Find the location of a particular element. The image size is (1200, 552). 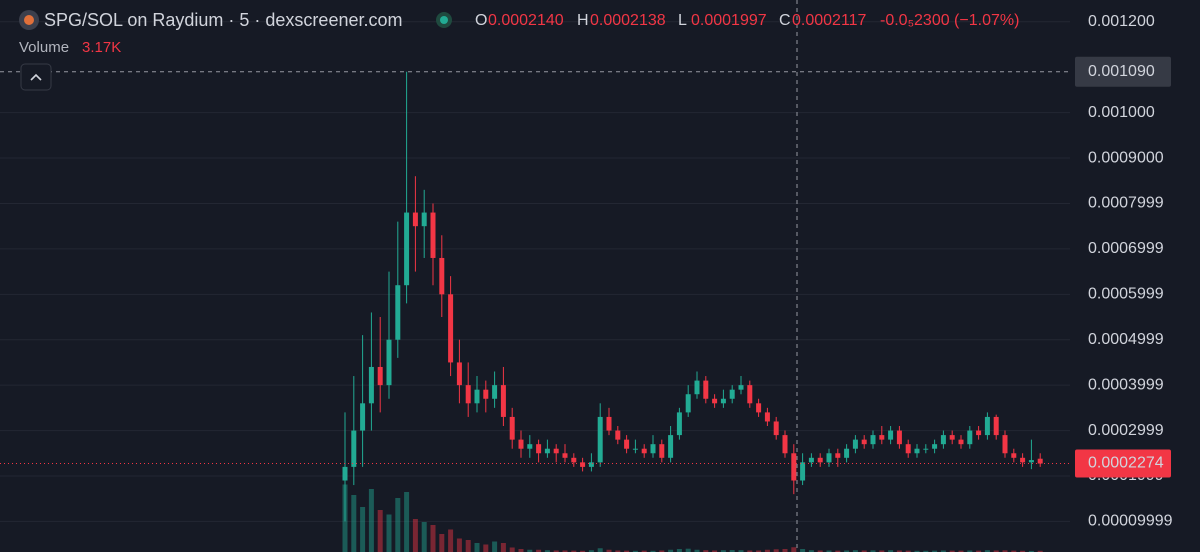

y-tick-label: 0.0004999 is located at coordinates (1126, 339).